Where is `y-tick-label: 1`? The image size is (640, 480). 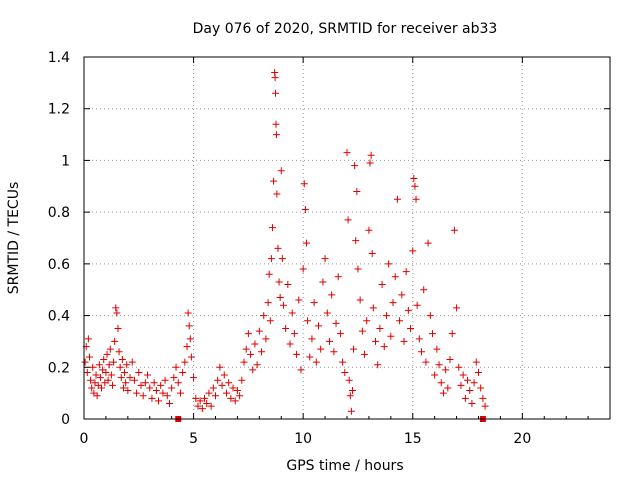 y-tick-label: 1 is located at coordinates (65, 161).